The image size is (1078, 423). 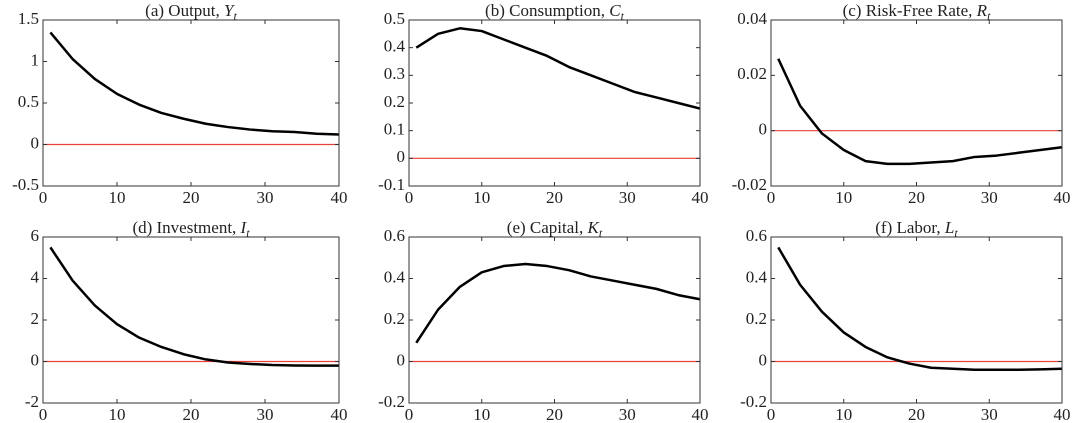 What do you see at coordinates (547, 227) in the screenshot?
I see `title-text: (e) Capital,` at bounding box center [547, 227].